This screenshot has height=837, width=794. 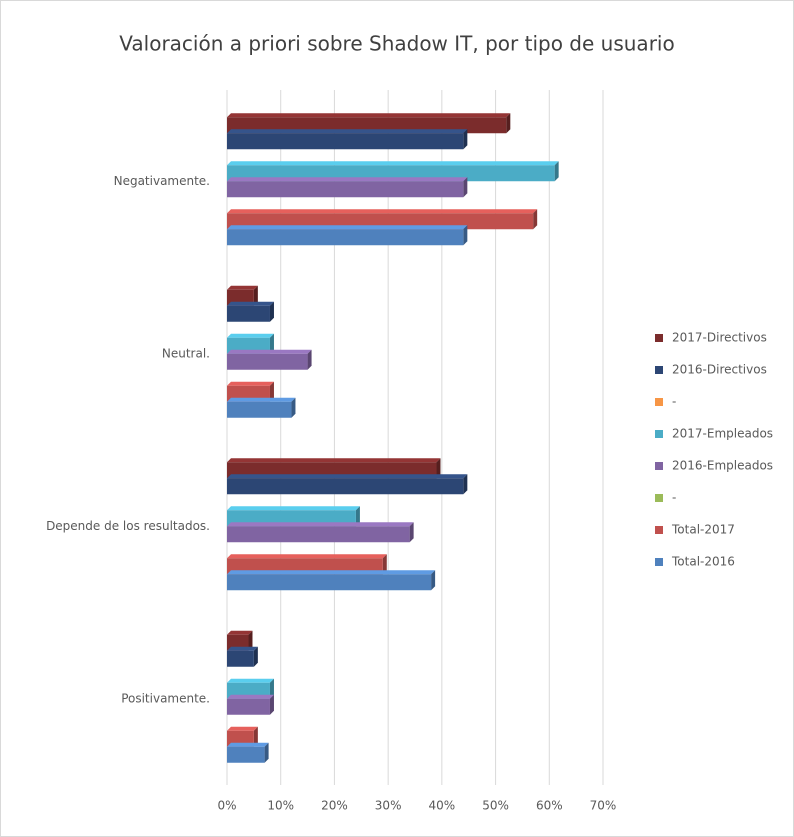 What do you see at coordinates (722, 434) in the screenshot?
I see `legend-label: 2017-Empleados` at bounding box center [722, 434].